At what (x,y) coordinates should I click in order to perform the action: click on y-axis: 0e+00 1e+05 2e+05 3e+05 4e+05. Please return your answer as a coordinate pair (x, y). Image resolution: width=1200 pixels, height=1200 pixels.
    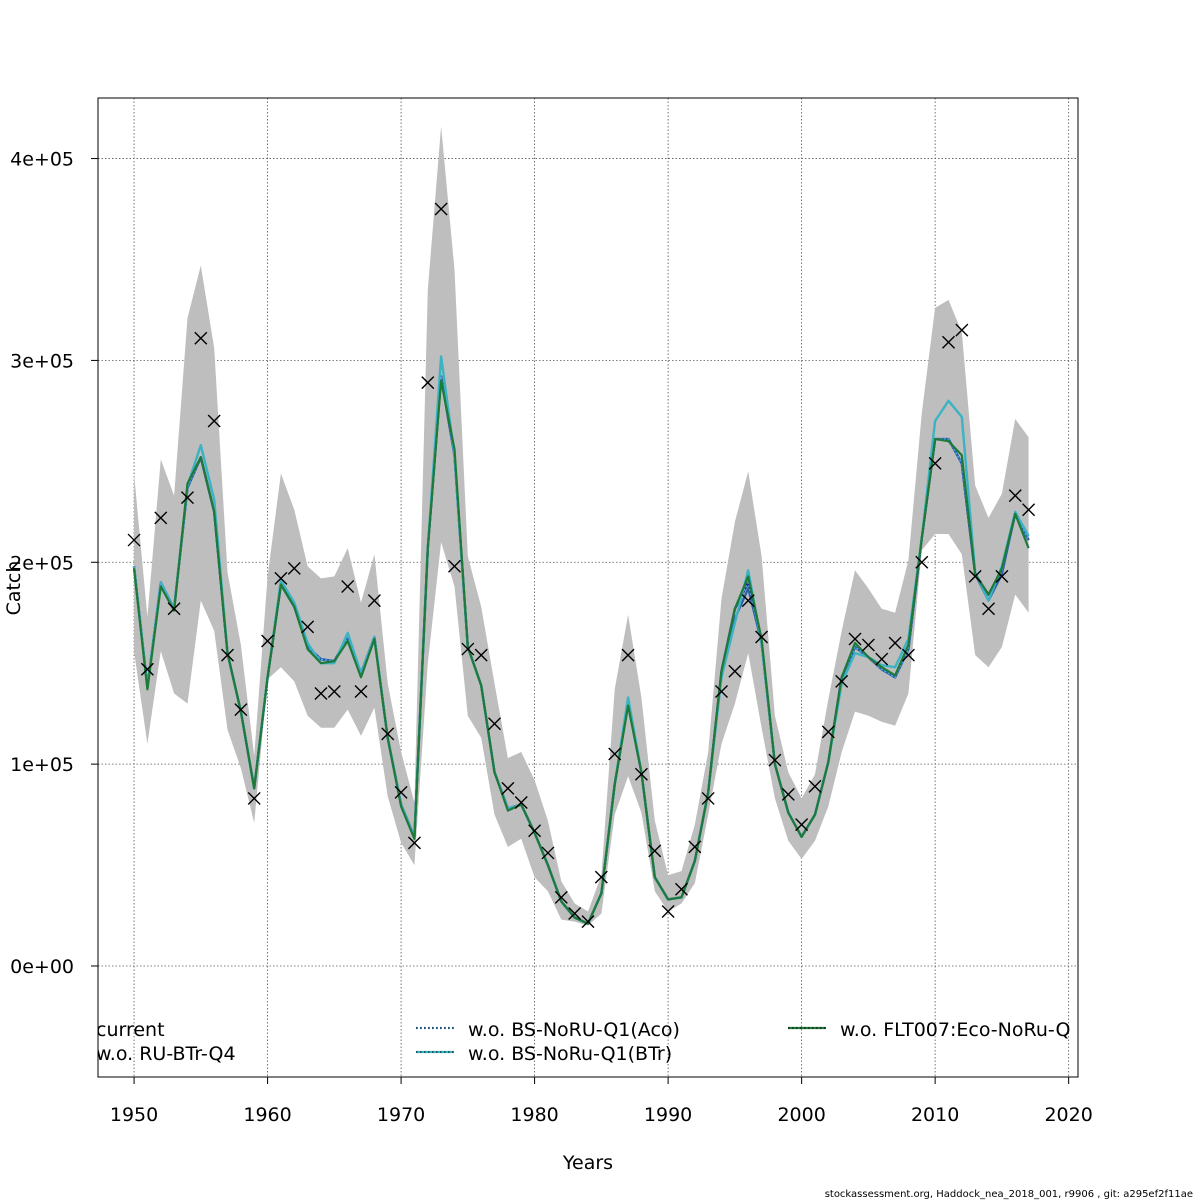
    Looking at the image, I should click on (54, 563).